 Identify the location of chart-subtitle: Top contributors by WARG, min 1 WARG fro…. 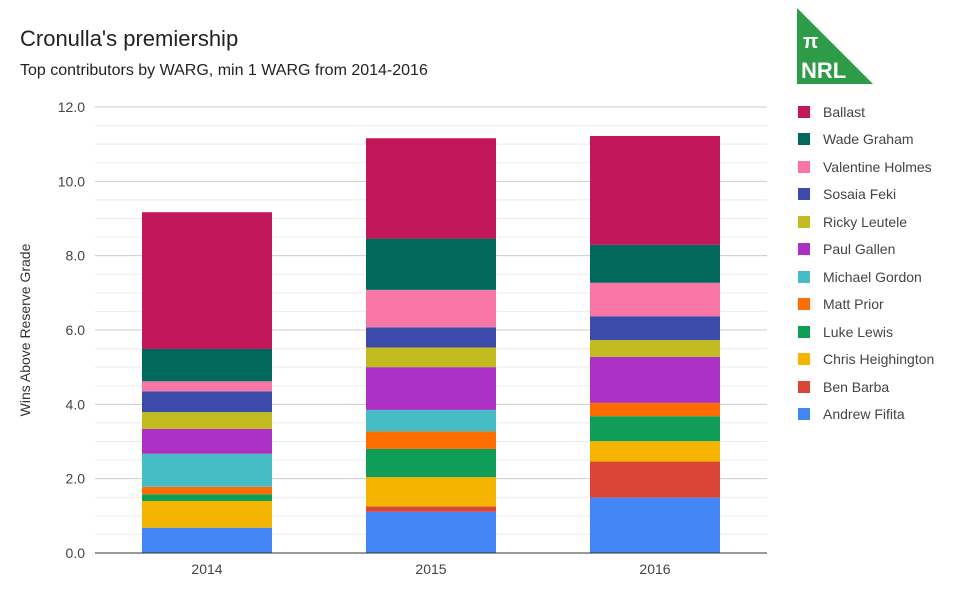
(224, 70).